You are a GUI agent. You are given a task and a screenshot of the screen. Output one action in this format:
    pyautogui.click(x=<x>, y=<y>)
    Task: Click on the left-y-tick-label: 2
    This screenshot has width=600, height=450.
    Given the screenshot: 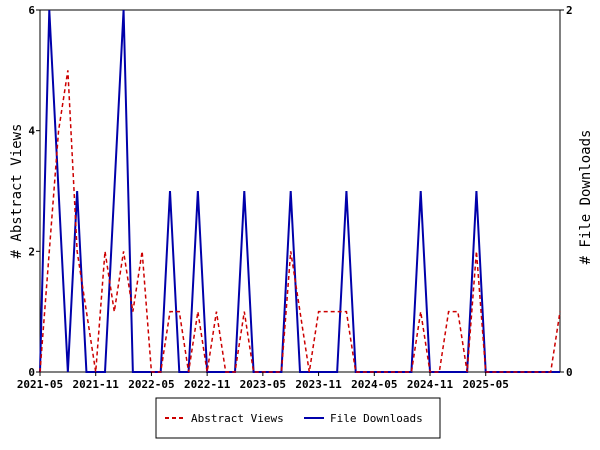 What is the action you would take?
    pyautogui.click(x=31, y=251)
    